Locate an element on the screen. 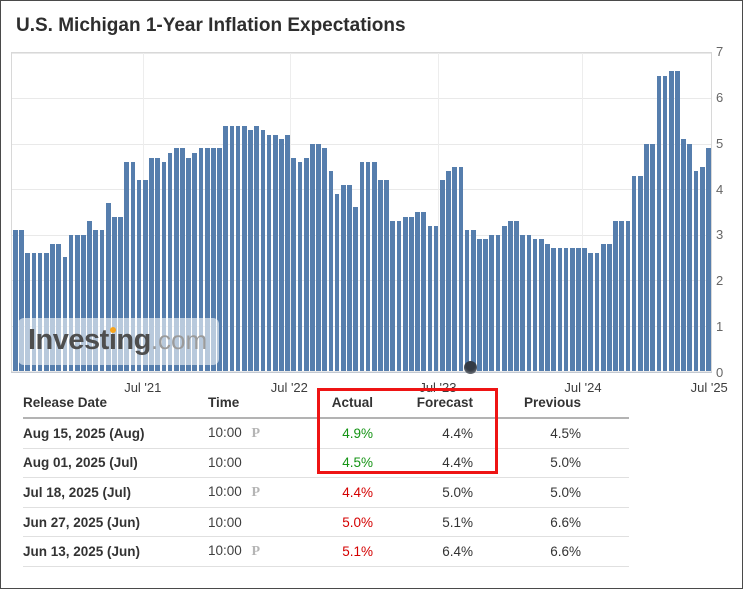 Image resolution: width=743 pixels, height=589 pixels. table-row: Jun 27, 2025 (Jun) 10:00 5.0% 5.1% 6.6% is located at coordinates (326, 523).